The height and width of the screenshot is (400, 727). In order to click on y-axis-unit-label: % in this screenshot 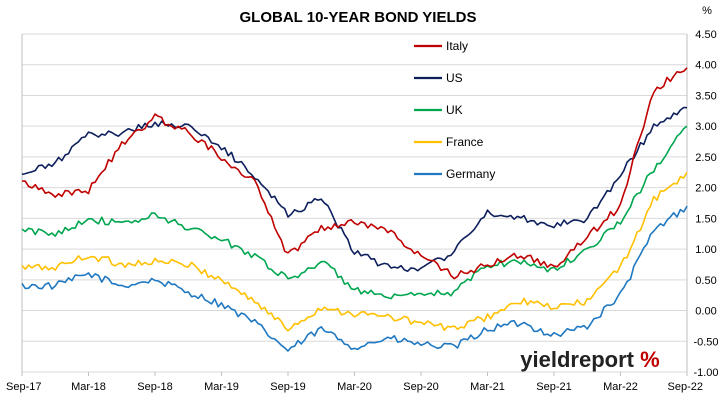, I will do `click(707, 11)`.